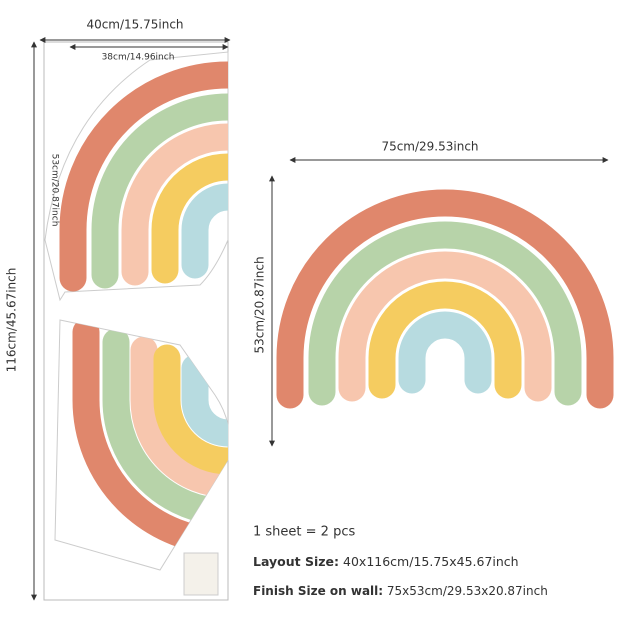 This screenshot has height=620, width=620. Describe the element at coordinates (296, 561) in the screenshot. I see `spec-label: Layout Size:` at that location.